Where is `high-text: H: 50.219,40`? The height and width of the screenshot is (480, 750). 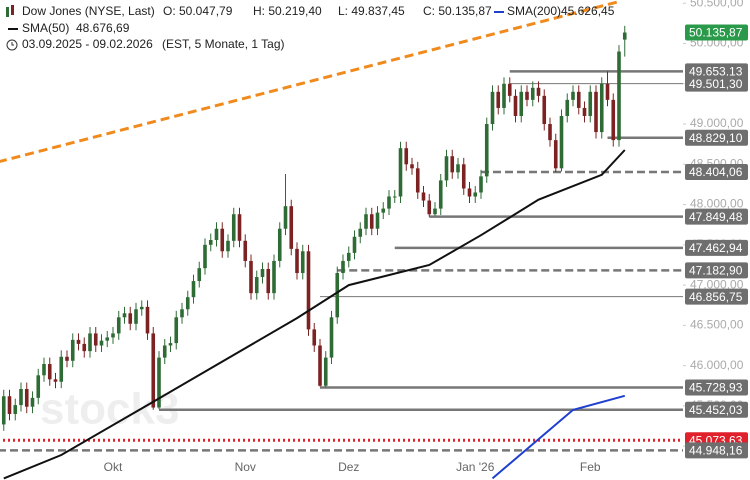 high-text: H: 50.219,40 is located at coordinates (287, 11).